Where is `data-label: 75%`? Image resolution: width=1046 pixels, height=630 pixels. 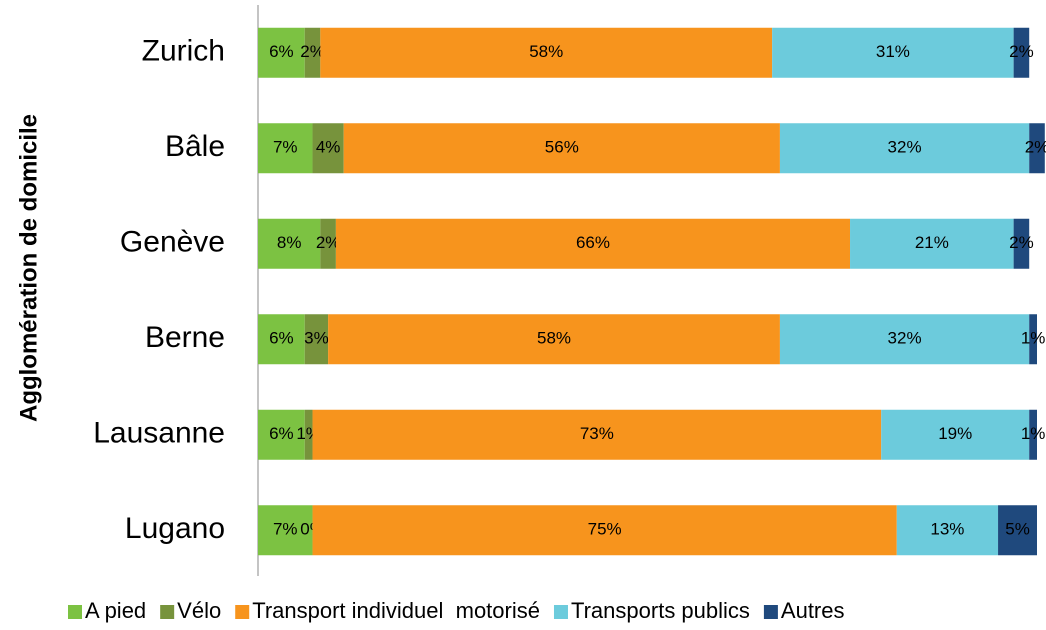
data-label: 75% is located at coordinates (605, 529).